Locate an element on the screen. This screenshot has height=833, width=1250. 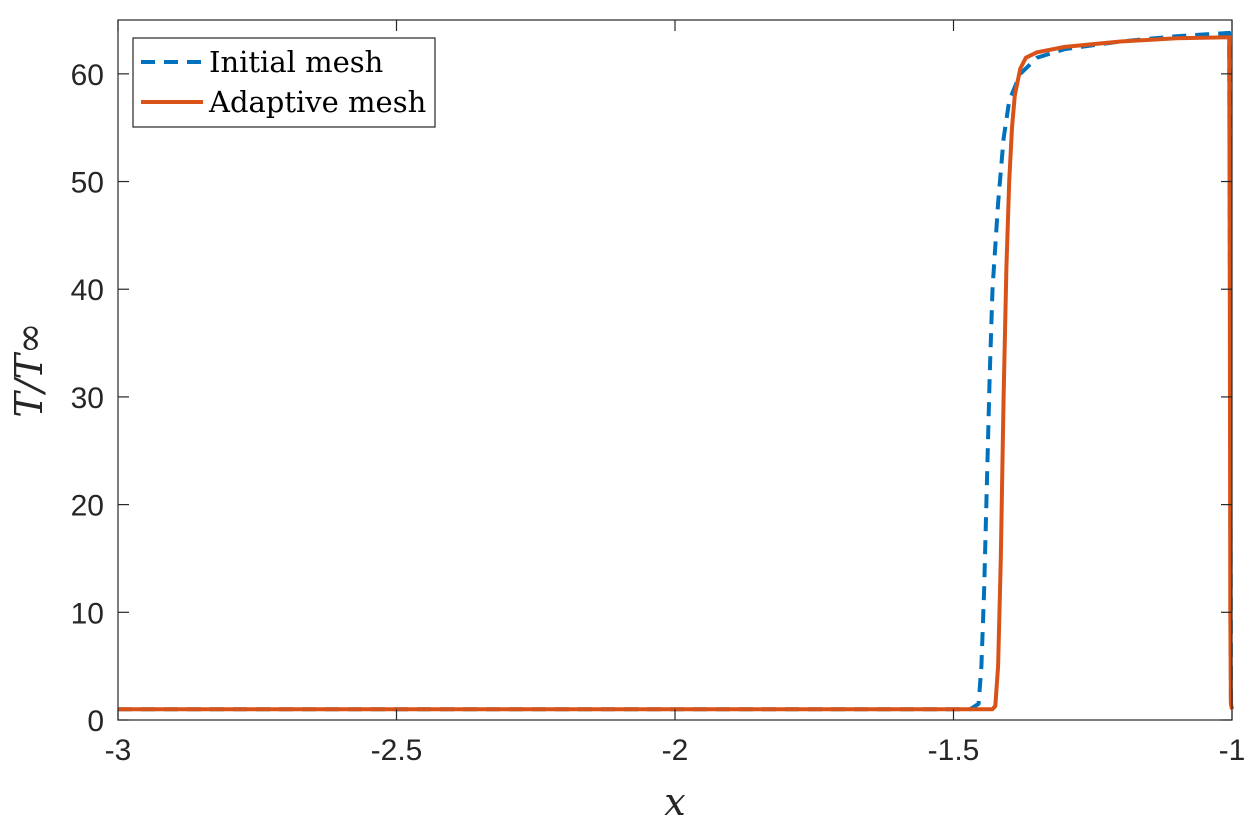
legend-label-initial-mesh: Initial mesh is located at coordinates (296, 62).